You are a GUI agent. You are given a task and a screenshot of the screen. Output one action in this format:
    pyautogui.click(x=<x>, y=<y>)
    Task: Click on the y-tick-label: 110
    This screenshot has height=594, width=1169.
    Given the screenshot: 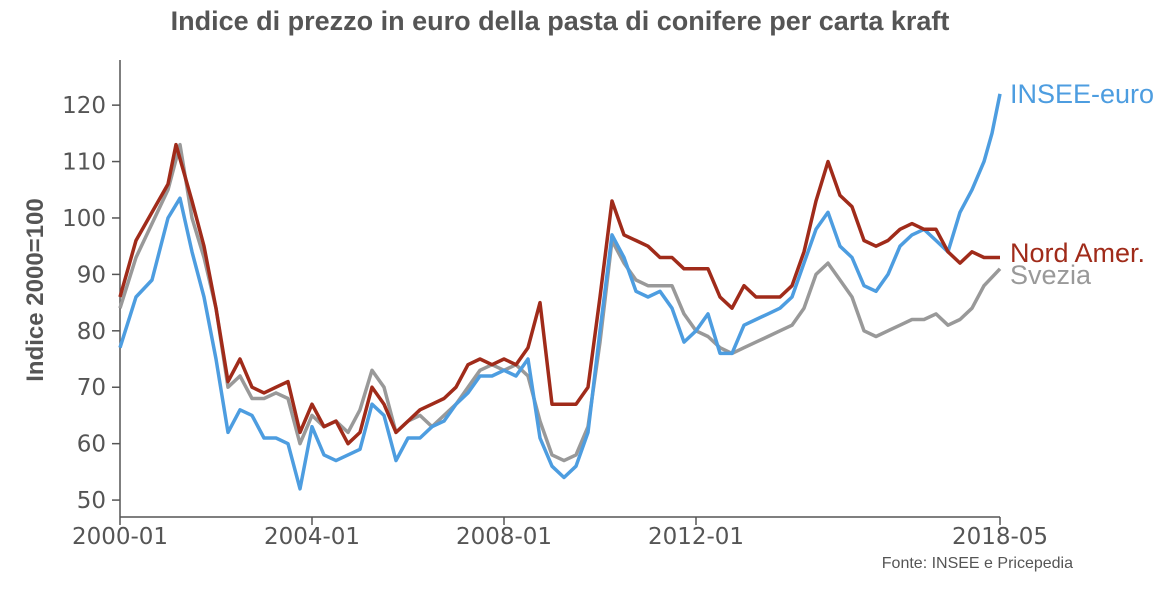 What is the action you would take?
    pyautogui.click(x=84, y=163)
    